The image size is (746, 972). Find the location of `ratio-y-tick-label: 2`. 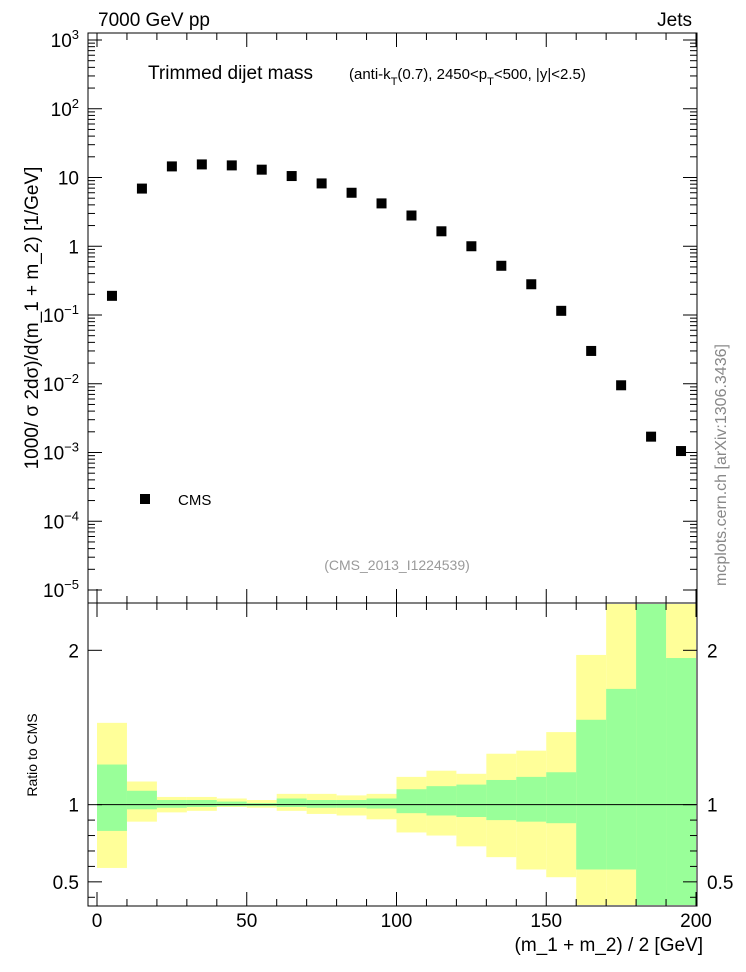

ratio-y-tick-label: 2 is located at coordinates (73, 651).